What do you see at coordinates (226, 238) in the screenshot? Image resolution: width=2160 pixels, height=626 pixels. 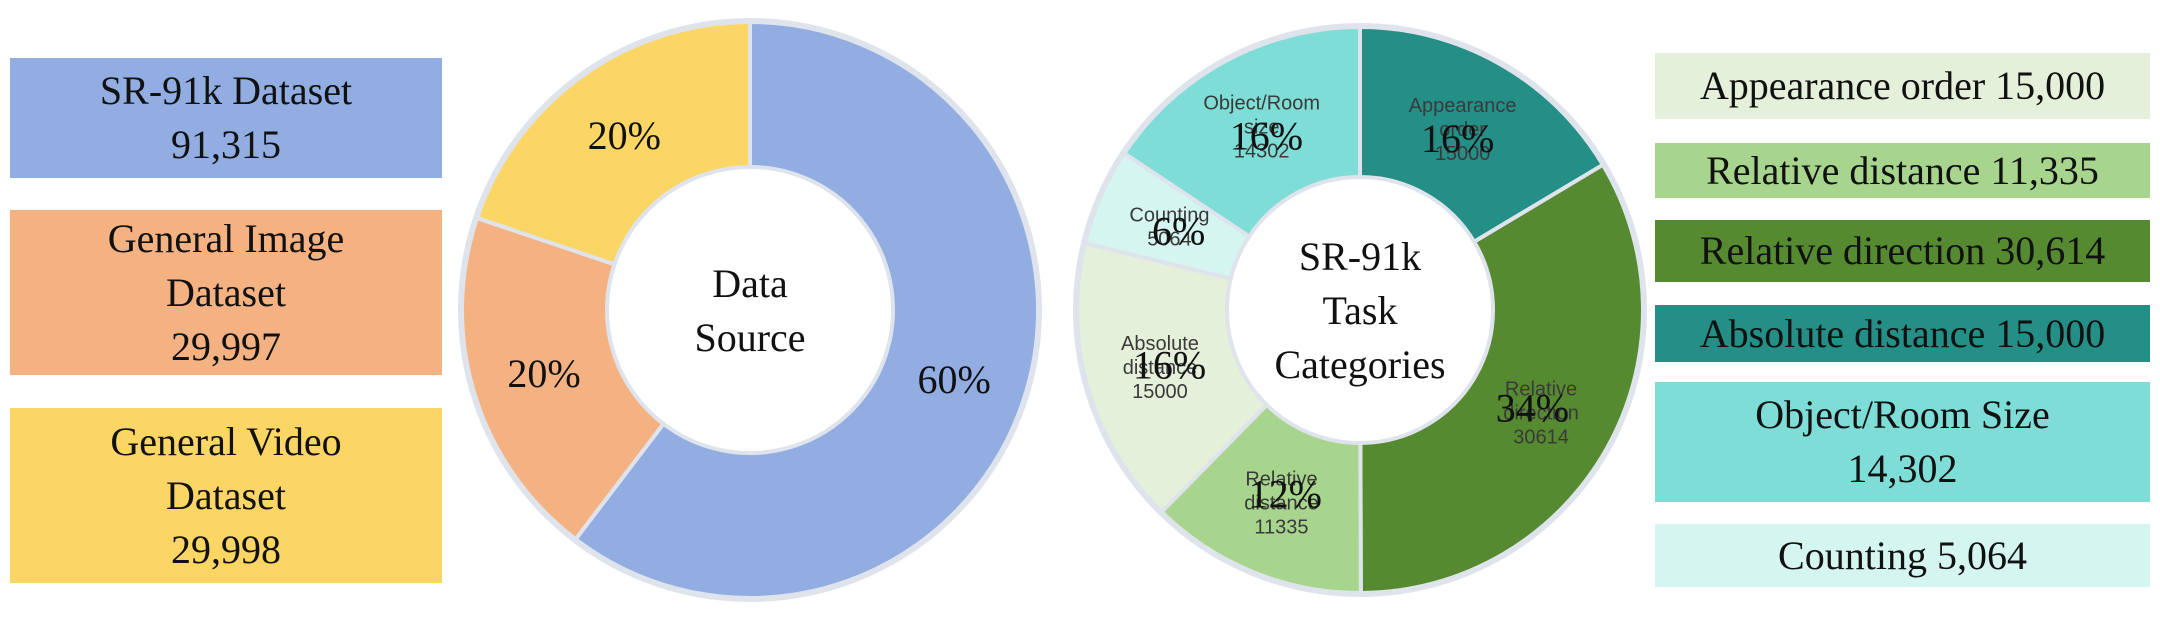 I see `legend-line: General Image` at bounding box center [226, 238].